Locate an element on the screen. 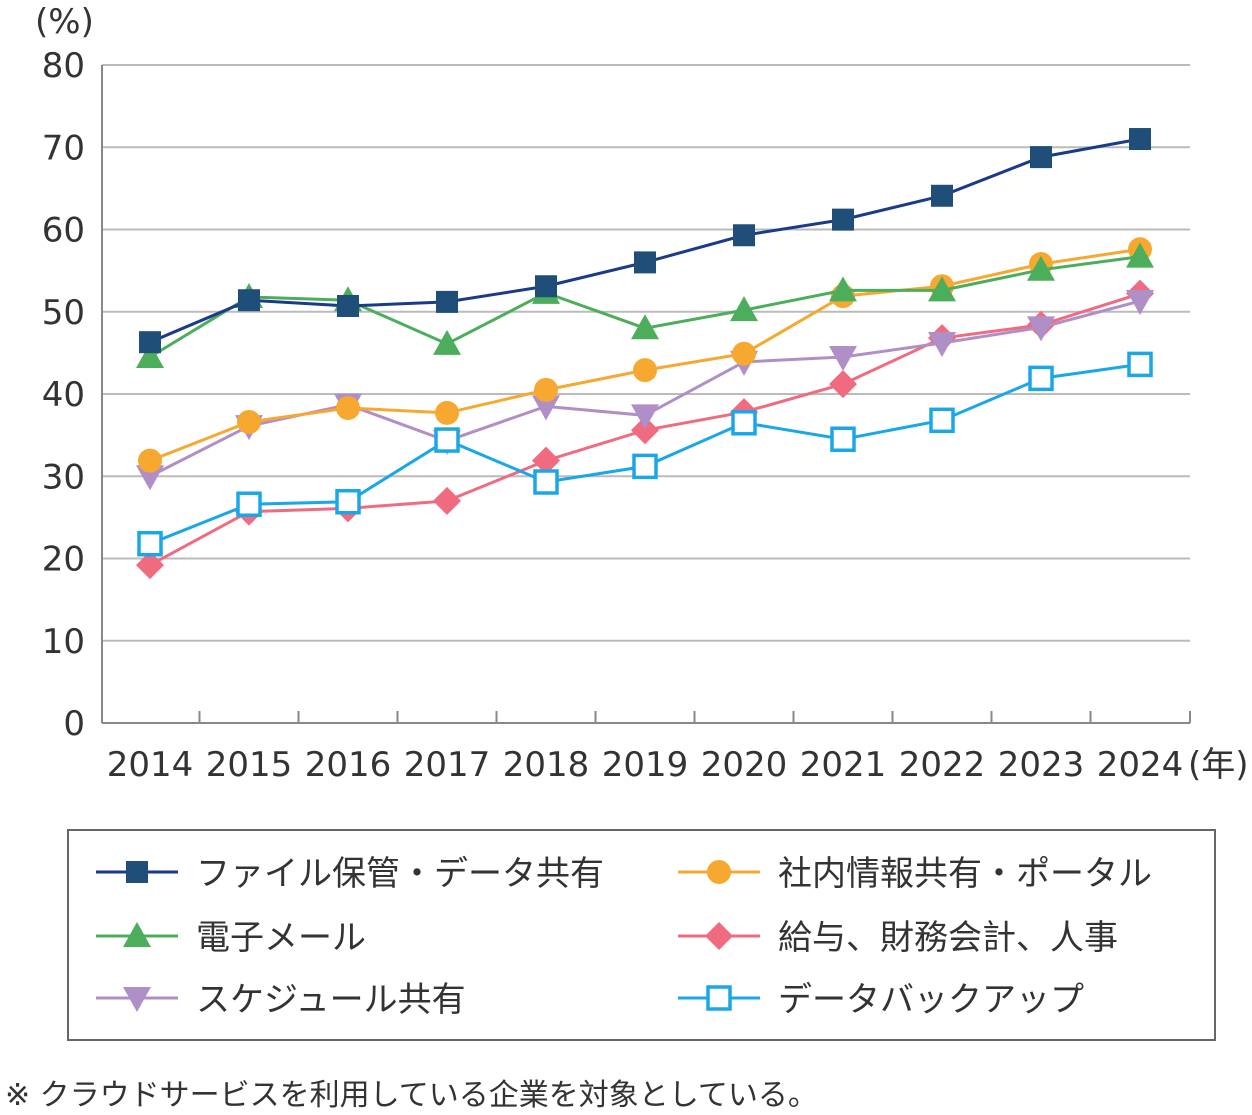  x-tick-label: 2014 is located at coordinates (150, 765).